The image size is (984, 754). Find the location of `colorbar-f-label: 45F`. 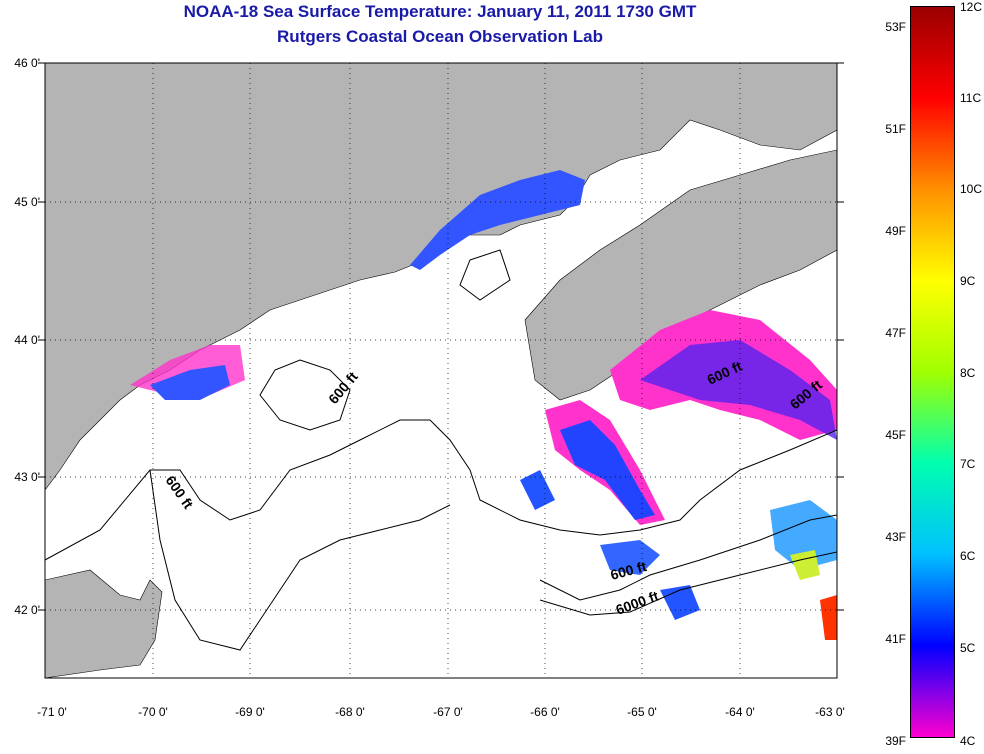

colorbar-f-label: 45F is located at coordinates (895, 435).